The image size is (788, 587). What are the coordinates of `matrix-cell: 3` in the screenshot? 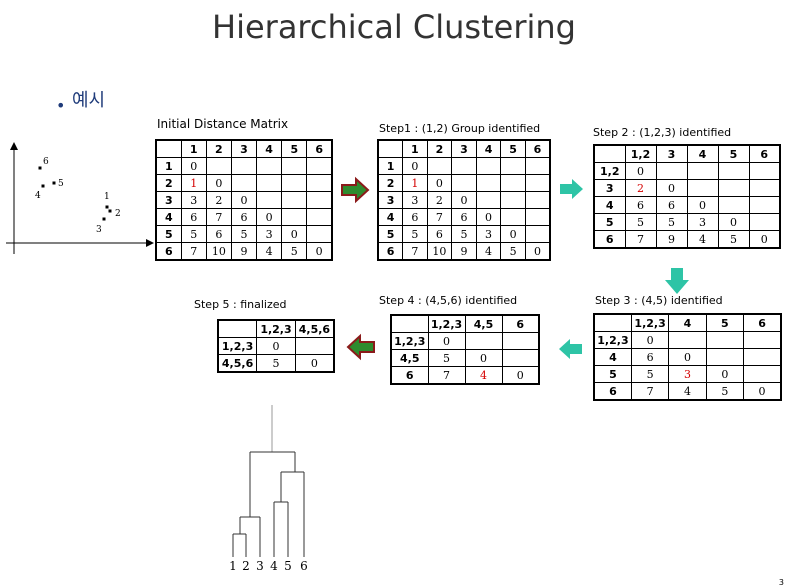 It's located at (269, 234).